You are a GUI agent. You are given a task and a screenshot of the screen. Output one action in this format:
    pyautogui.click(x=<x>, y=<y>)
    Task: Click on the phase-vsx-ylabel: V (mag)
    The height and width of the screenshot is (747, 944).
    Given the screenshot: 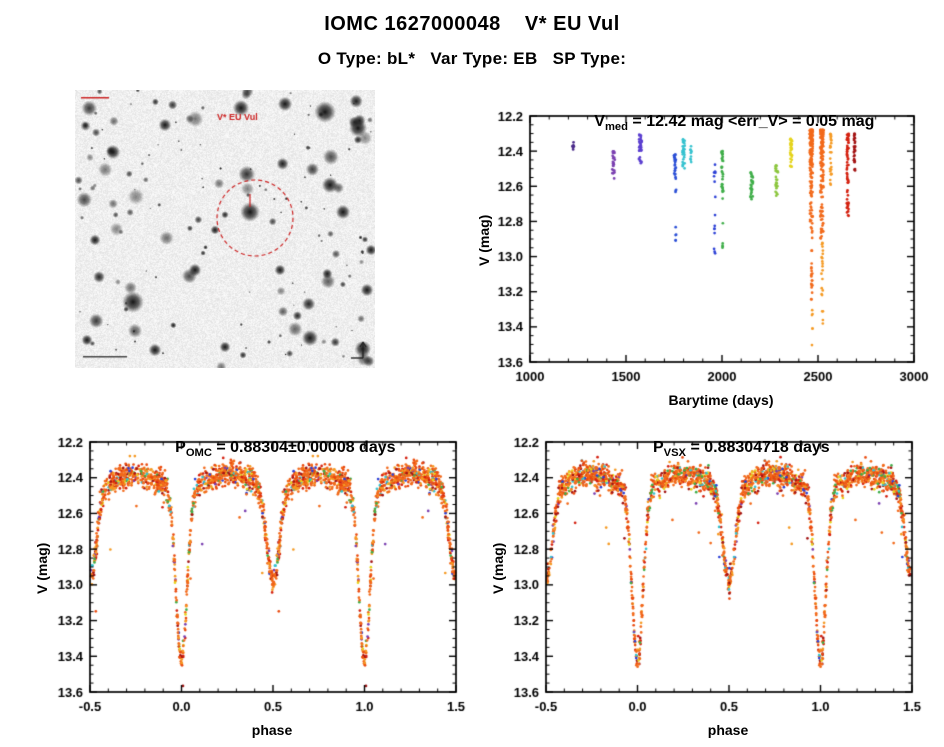 What is the action you would take?
    pyautogui.click(x=498, y=568)
    